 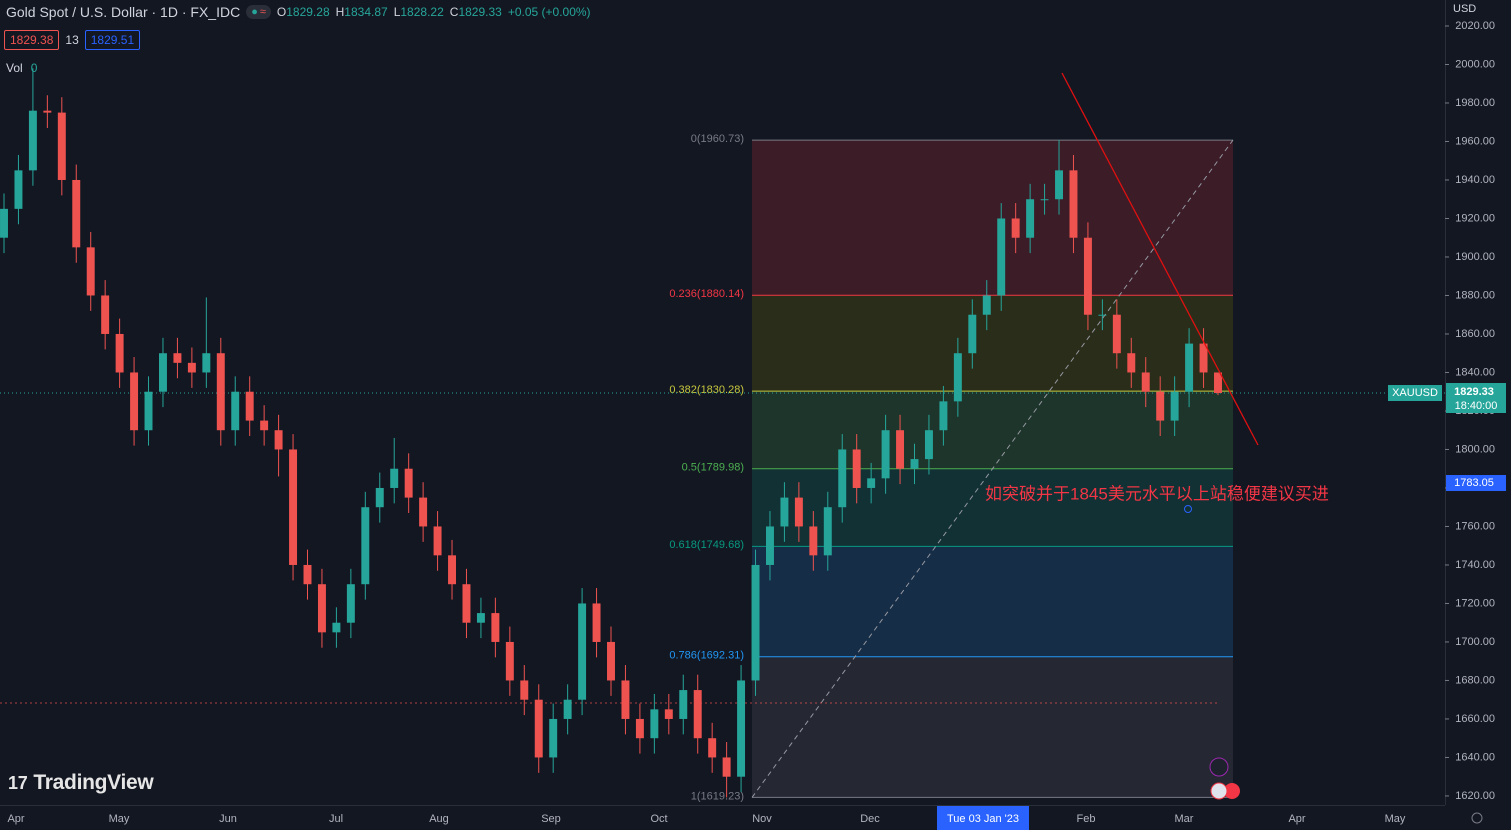 What do you see at coordinates (706, 656) in the screenshot?
I see `fib-label: 0.786(1692.31)` at bounding box center [706, 656].